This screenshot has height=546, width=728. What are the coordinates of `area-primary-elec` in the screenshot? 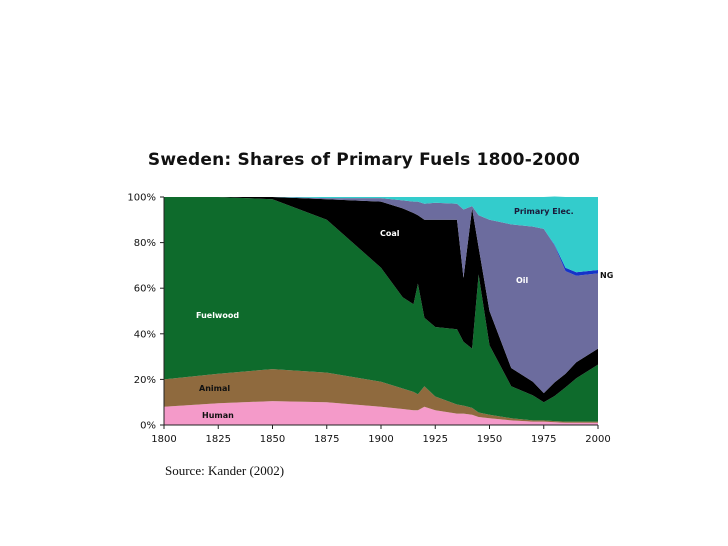 It's located at (381, 234).